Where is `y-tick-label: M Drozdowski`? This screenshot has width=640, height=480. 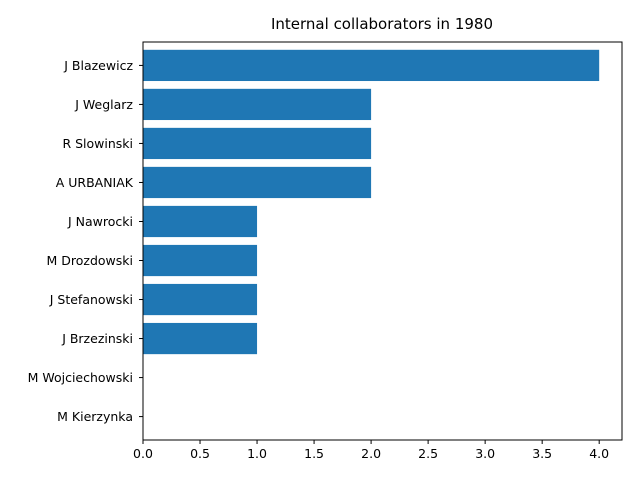 y-tick-label: M Drozdowski is located at coordinates (90, 260).